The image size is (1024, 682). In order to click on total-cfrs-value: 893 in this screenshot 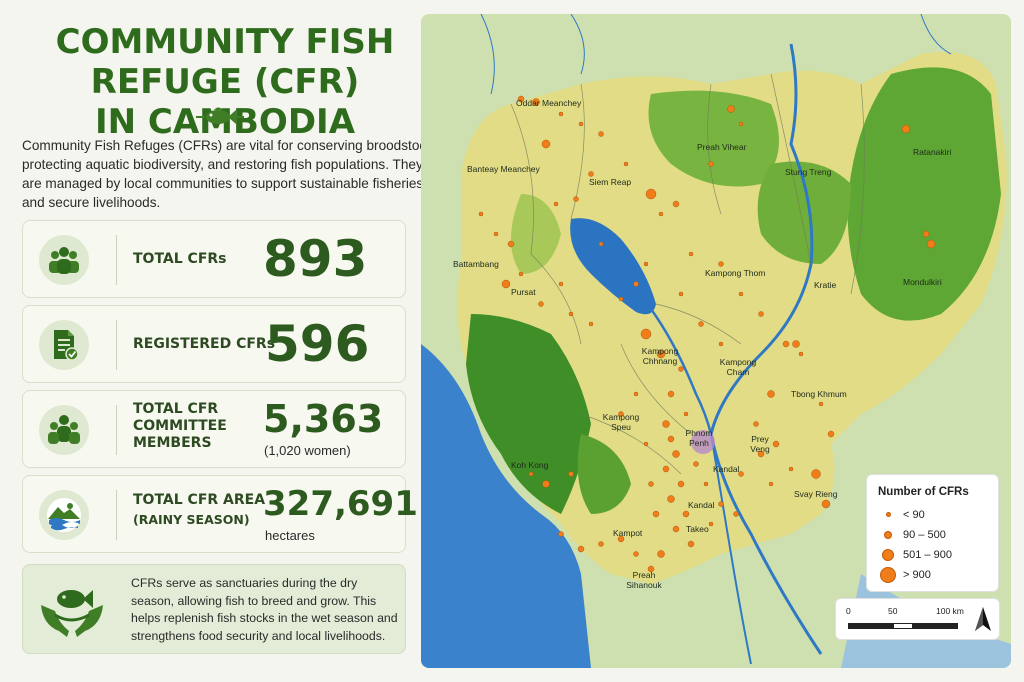, I will do `click(315, 259)`.